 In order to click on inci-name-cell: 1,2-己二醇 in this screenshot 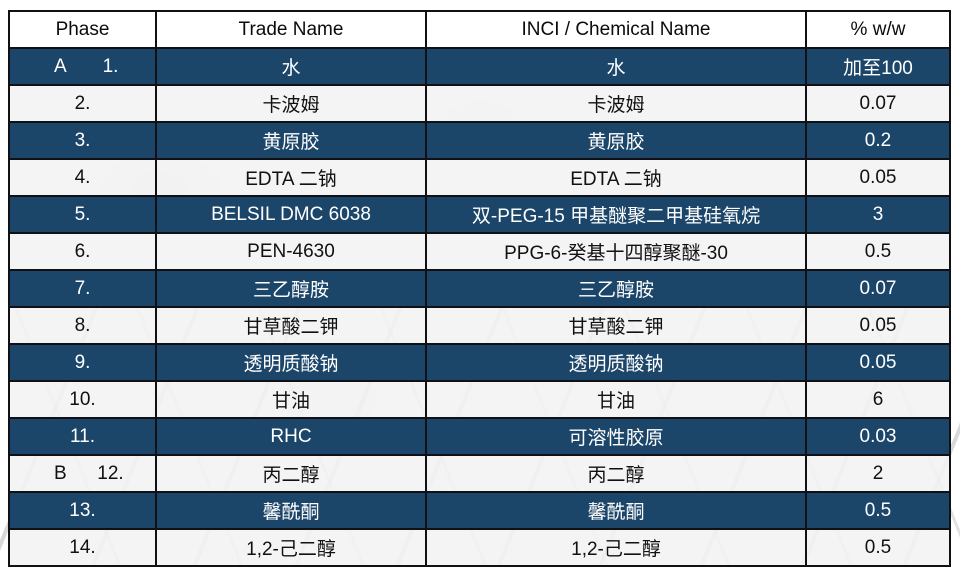, I will do `click(616, 547)`.